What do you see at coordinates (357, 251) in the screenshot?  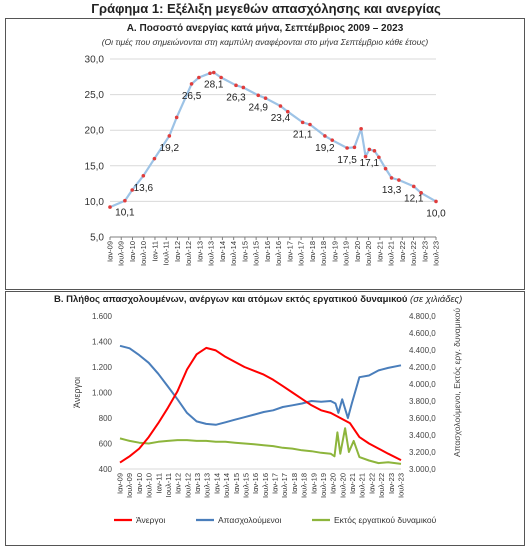 I see `x-tick-label-a: Ιαν-20` at bounding box center [357, 251].